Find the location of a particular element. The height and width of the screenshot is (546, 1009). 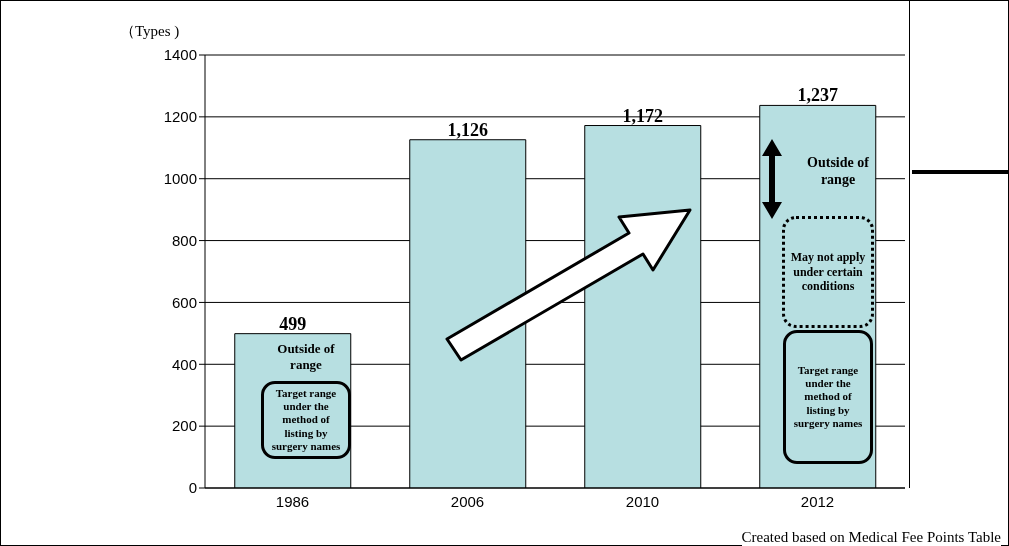

y-tick-label: 1400 is located at coordinates (180, 55).